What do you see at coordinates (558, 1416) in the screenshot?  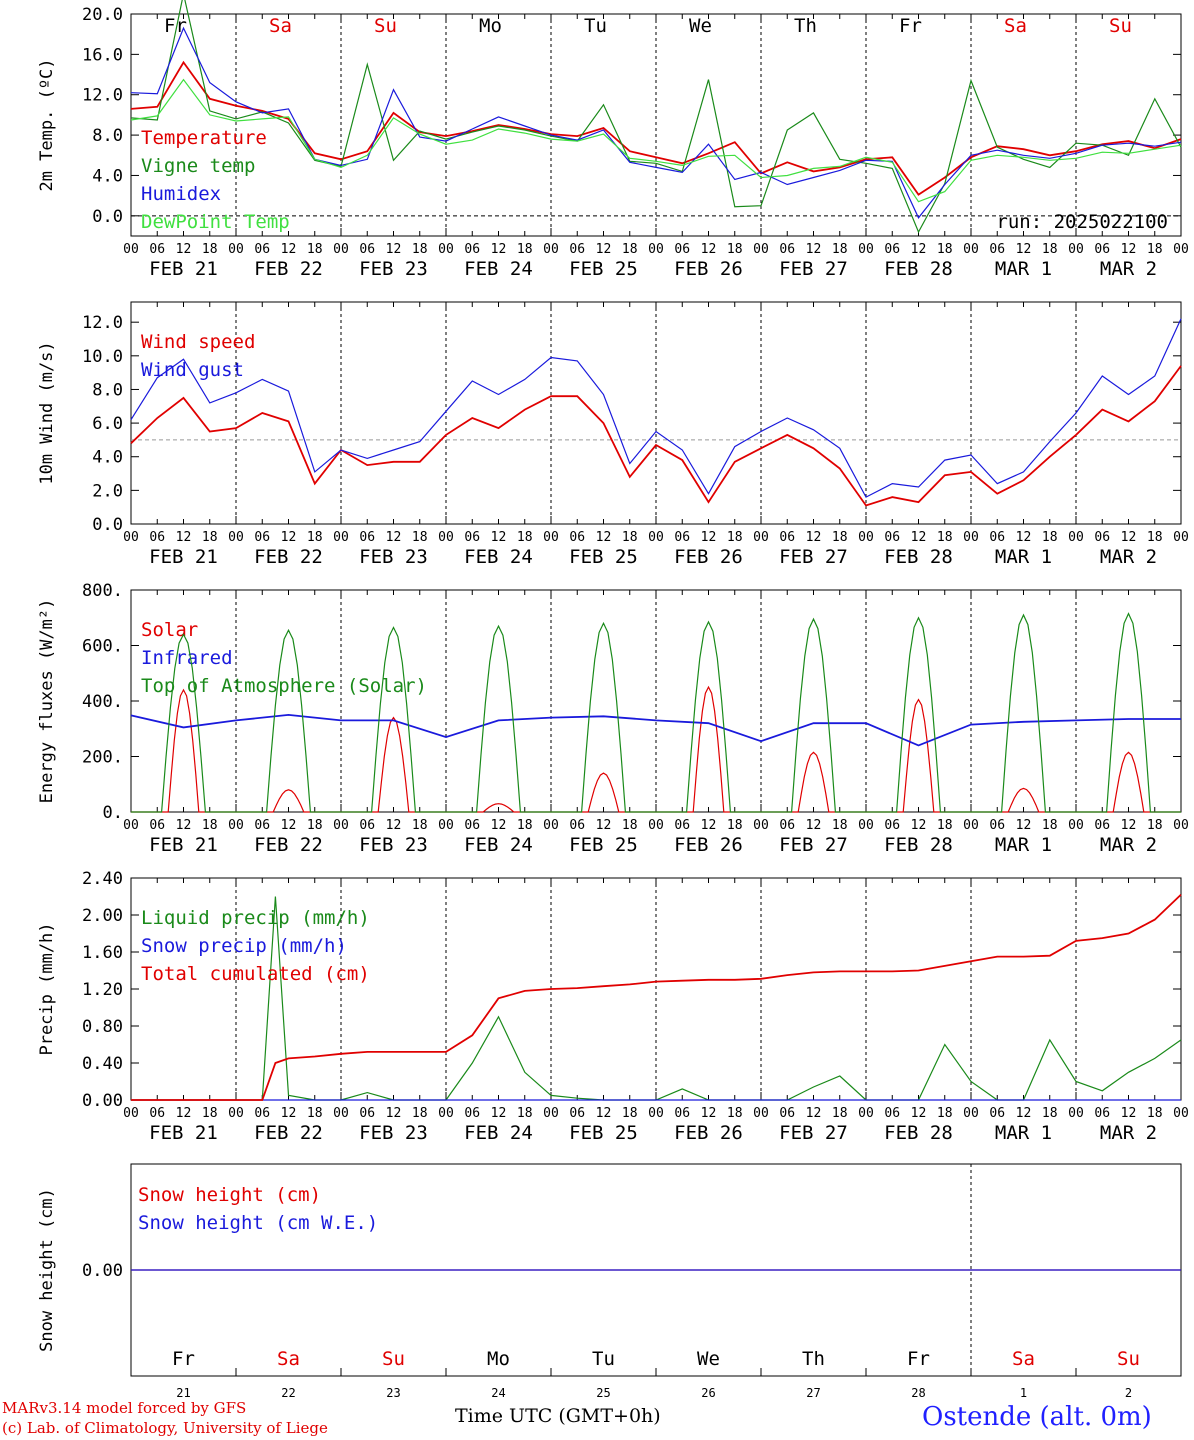 I see `time-axis-label: Time UTC (GMT+0h)` at bounding box center [558, 1416].